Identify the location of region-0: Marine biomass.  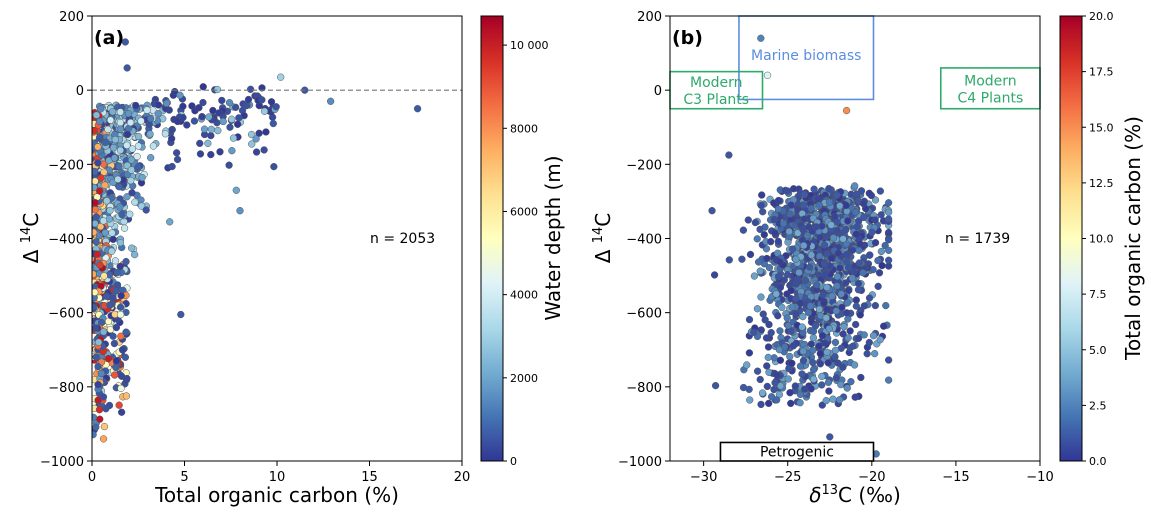
(806, 58).